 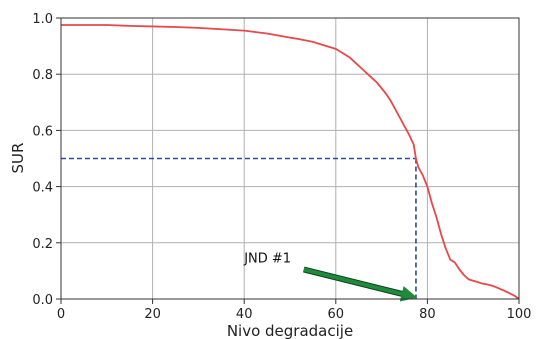 What do you see at coordinates (42, 75) in the screenshot?
I see `y-tick-label: 0.8` at bounding box center [42, 75].